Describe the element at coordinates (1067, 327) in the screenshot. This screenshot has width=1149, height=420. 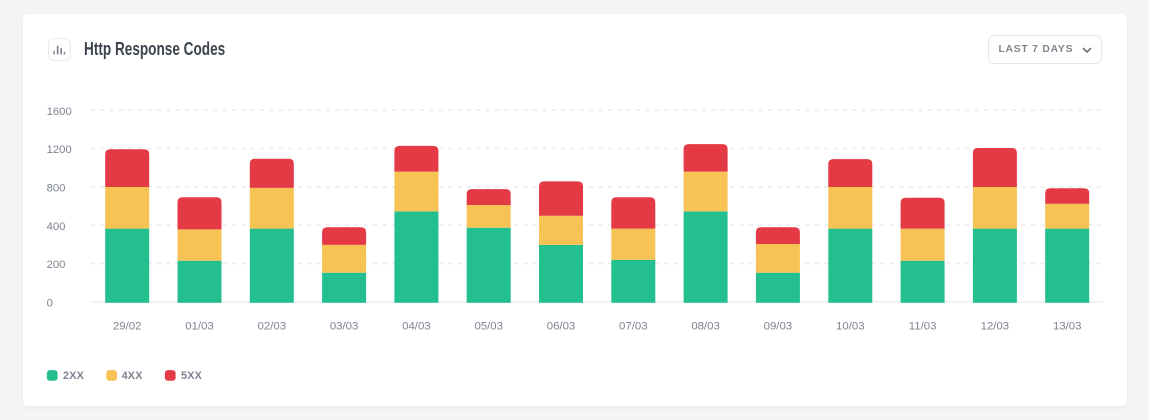
I see `svg-text: 13/03` at that location.